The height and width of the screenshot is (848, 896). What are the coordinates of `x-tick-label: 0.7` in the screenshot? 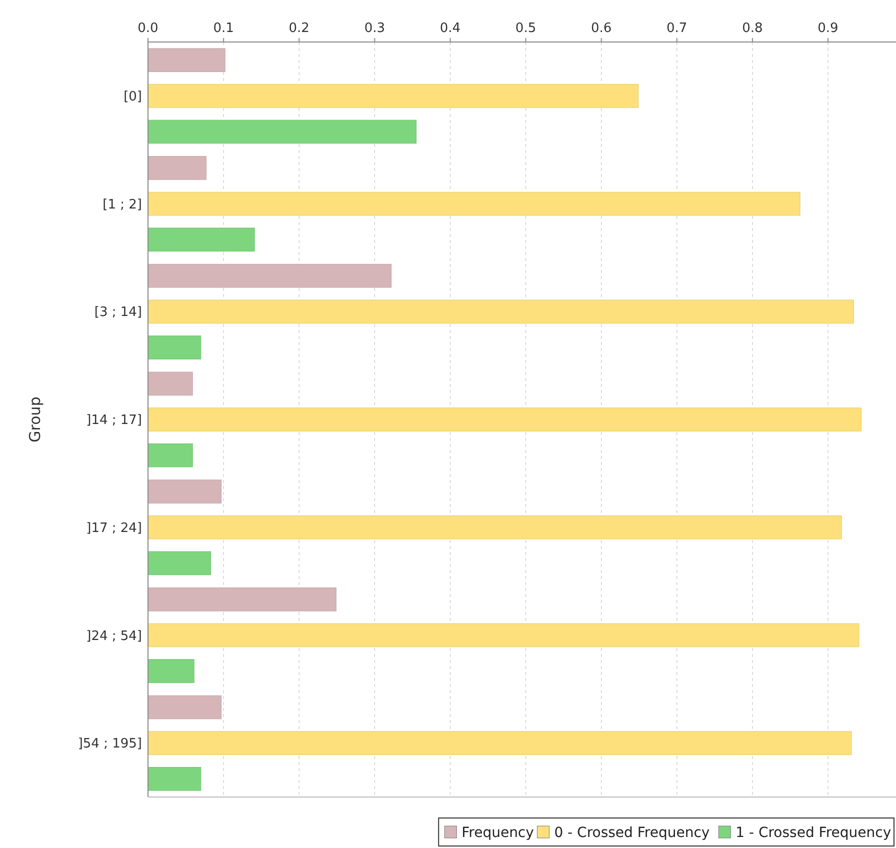 It's located at (677, 28).